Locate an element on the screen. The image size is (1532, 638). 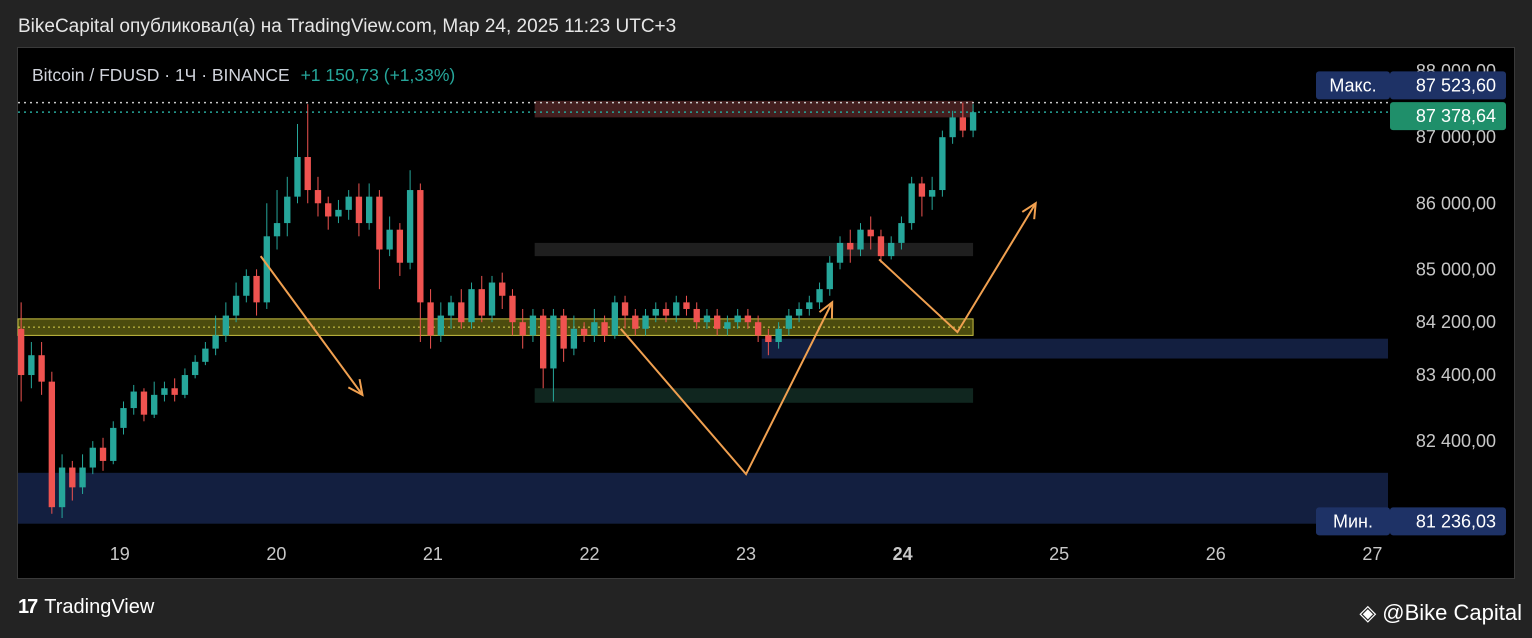
y-tick-label: 85 000,00 is located at coordinates (1456, 269).